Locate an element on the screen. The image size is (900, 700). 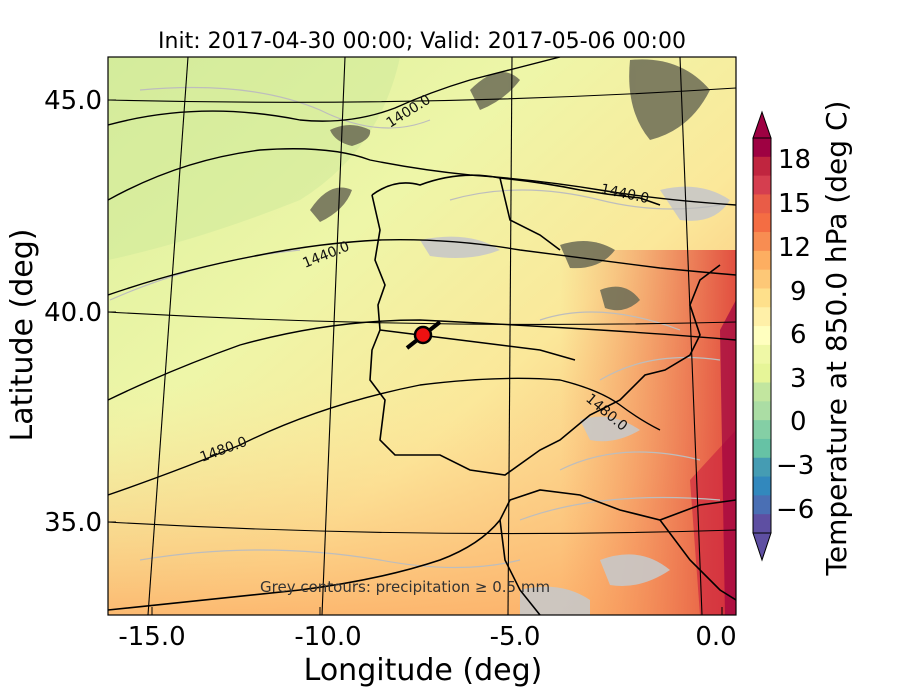
y-tick-label: 35.0 is located at coordinates (73, 523).